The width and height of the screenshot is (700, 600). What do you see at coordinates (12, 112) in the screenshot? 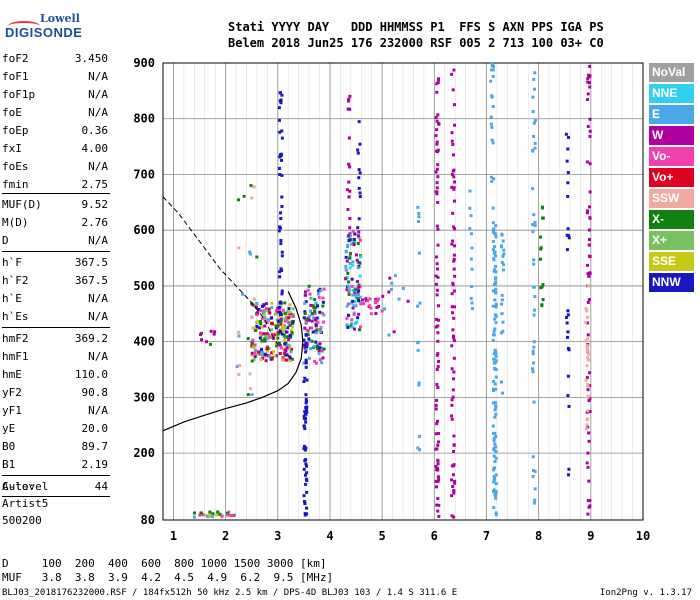
I see `param-label: foE` at bounding box center [12, 112].